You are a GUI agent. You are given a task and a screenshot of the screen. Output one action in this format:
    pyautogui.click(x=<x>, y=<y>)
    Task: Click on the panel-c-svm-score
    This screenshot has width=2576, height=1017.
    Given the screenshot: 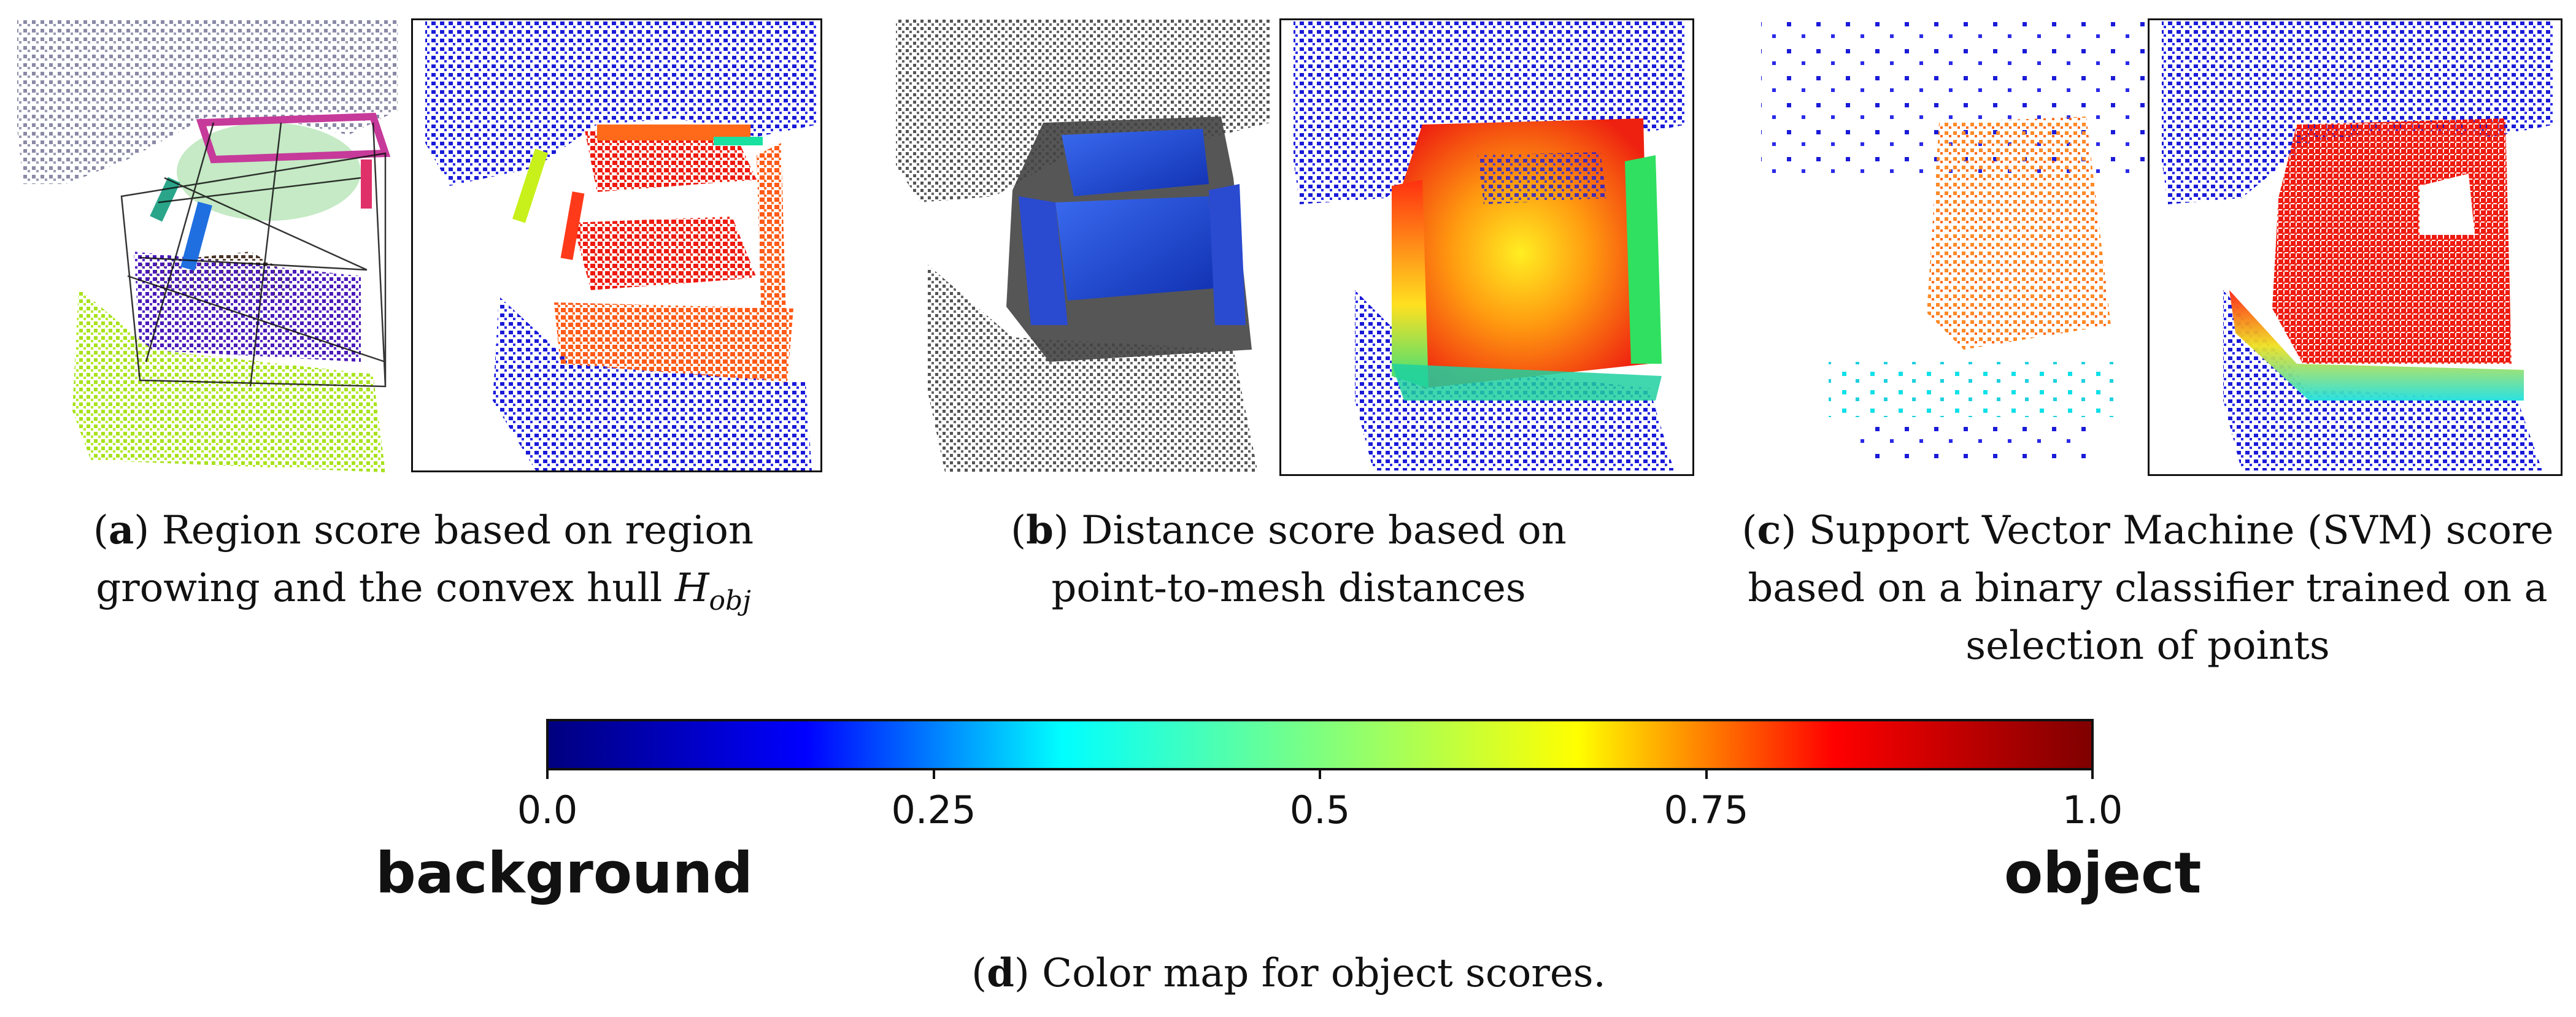 What is the action you would take?
    pyautogui.click(x=2355, y=247)
    